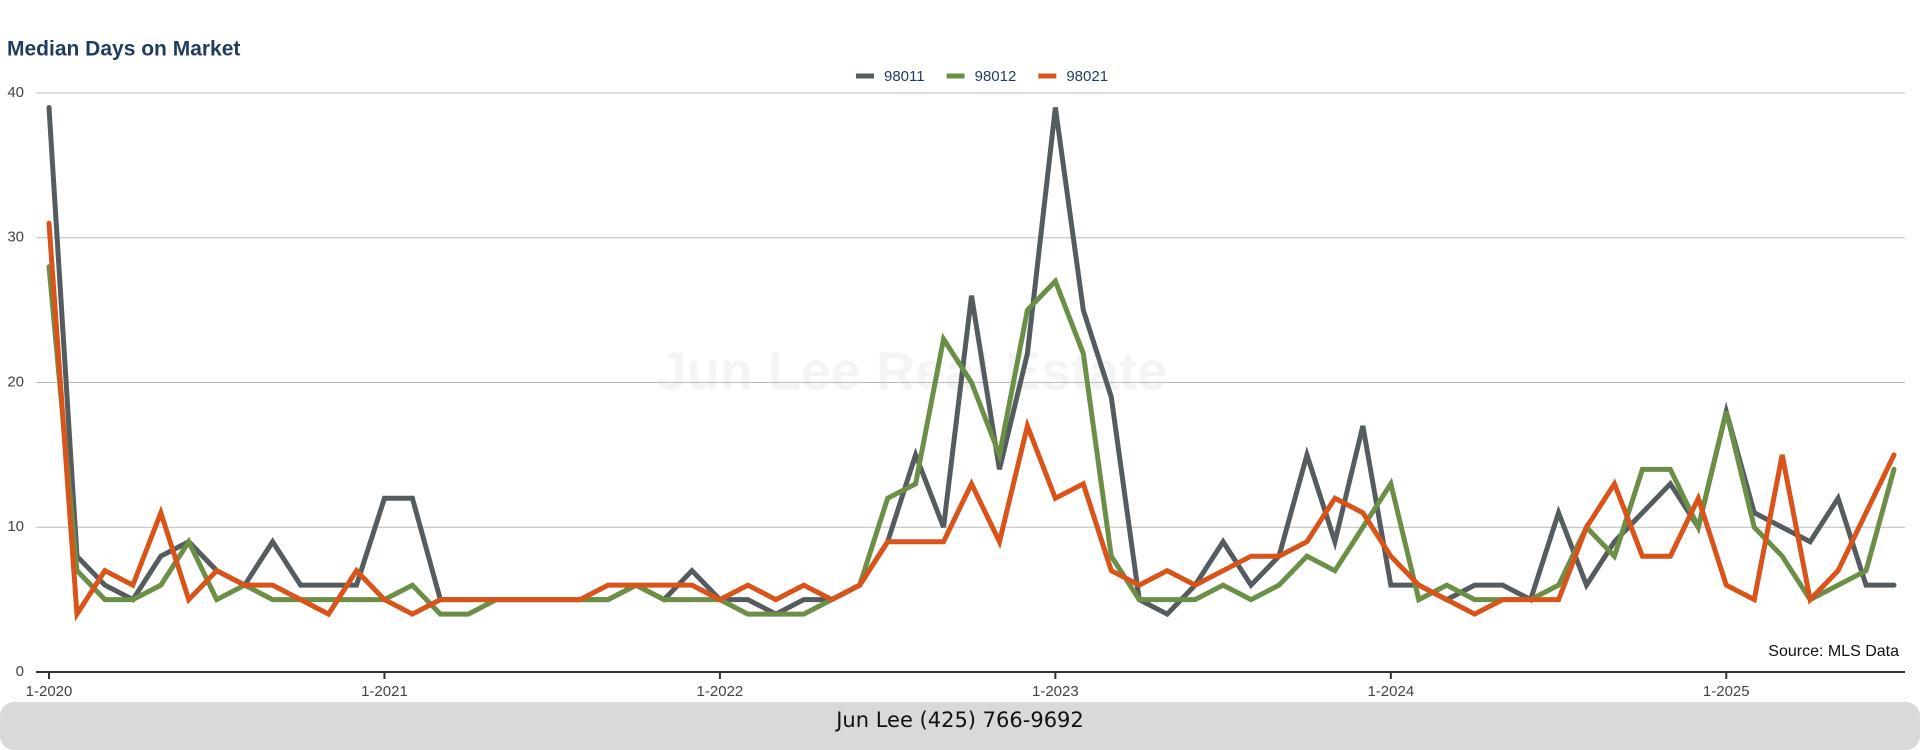  I want to click on y-tick-label: 30, so click(15, 237).